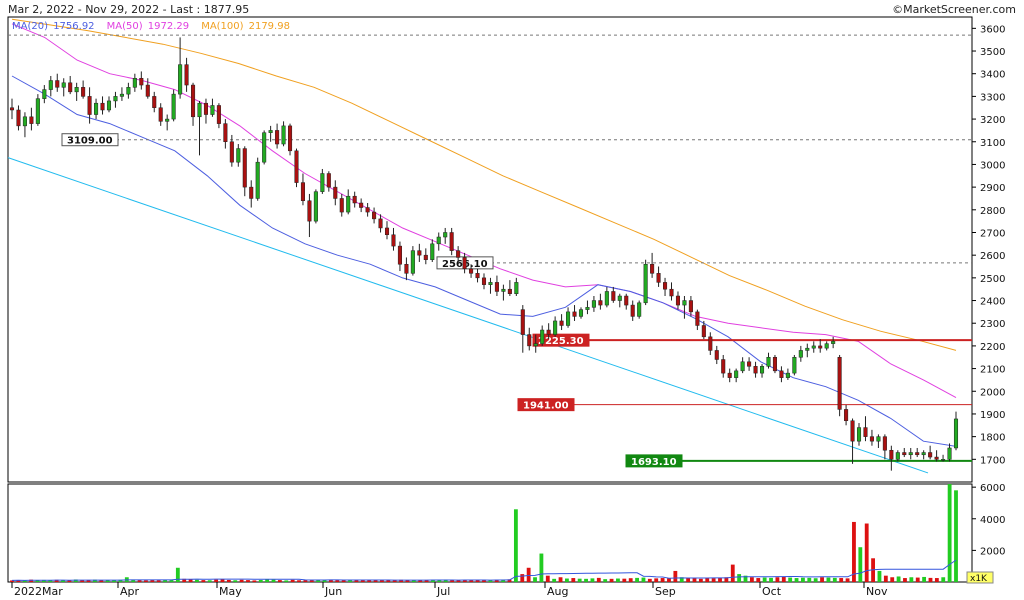 This screenshot has width=1024, height=600. I want to click on price-tick-label: 2800, so click(992, 211).